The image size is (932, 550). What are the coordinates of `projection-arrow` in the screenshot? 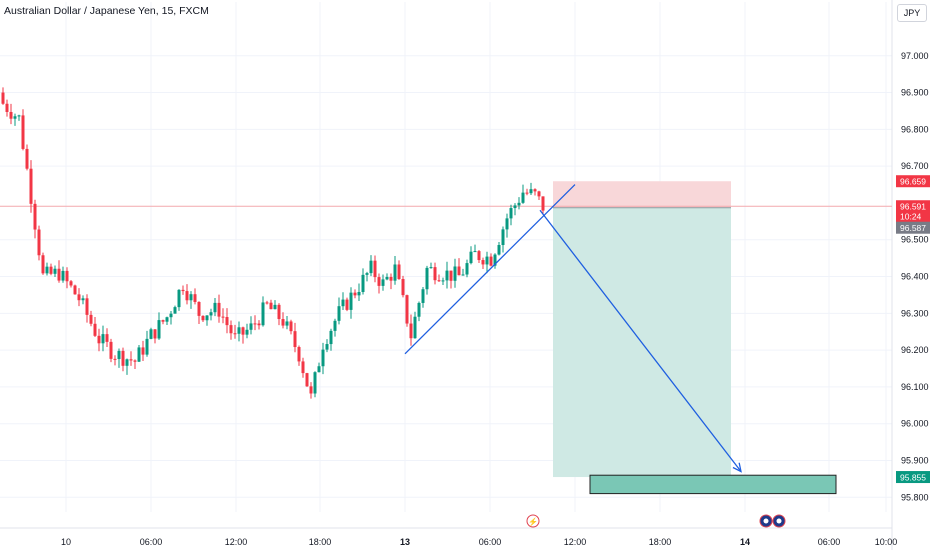 It's located at (640, 340).